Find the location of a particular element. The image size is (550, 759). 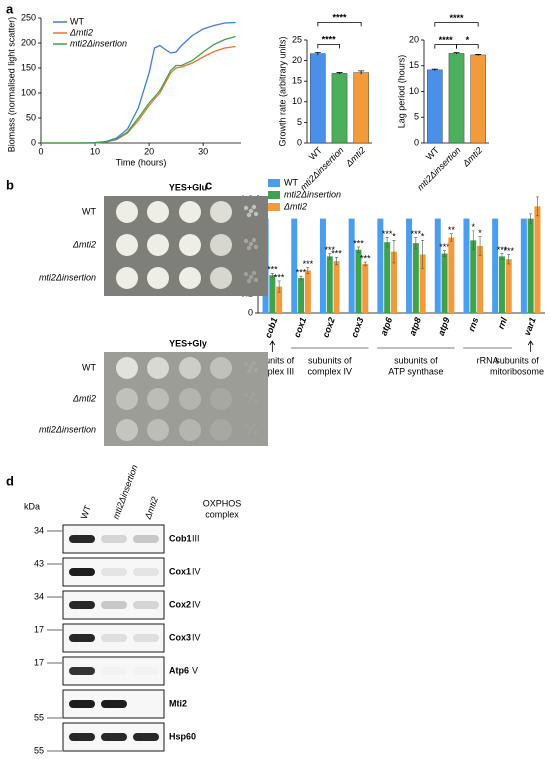

annotation-text: mitoribosome is located at coordinates (517, 371).